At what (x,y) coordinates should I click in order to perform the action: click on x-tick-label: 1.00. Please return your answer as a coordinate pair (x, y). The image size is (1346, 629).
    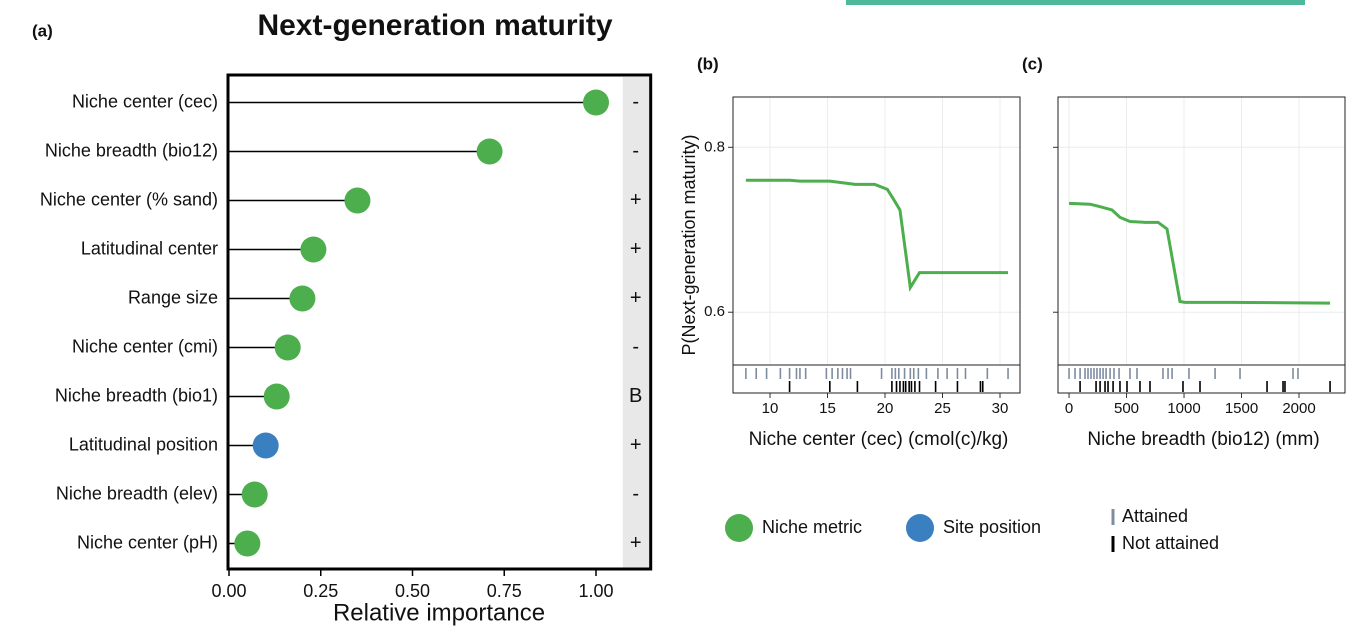
    Looking at the image, I should click on (595, 591).